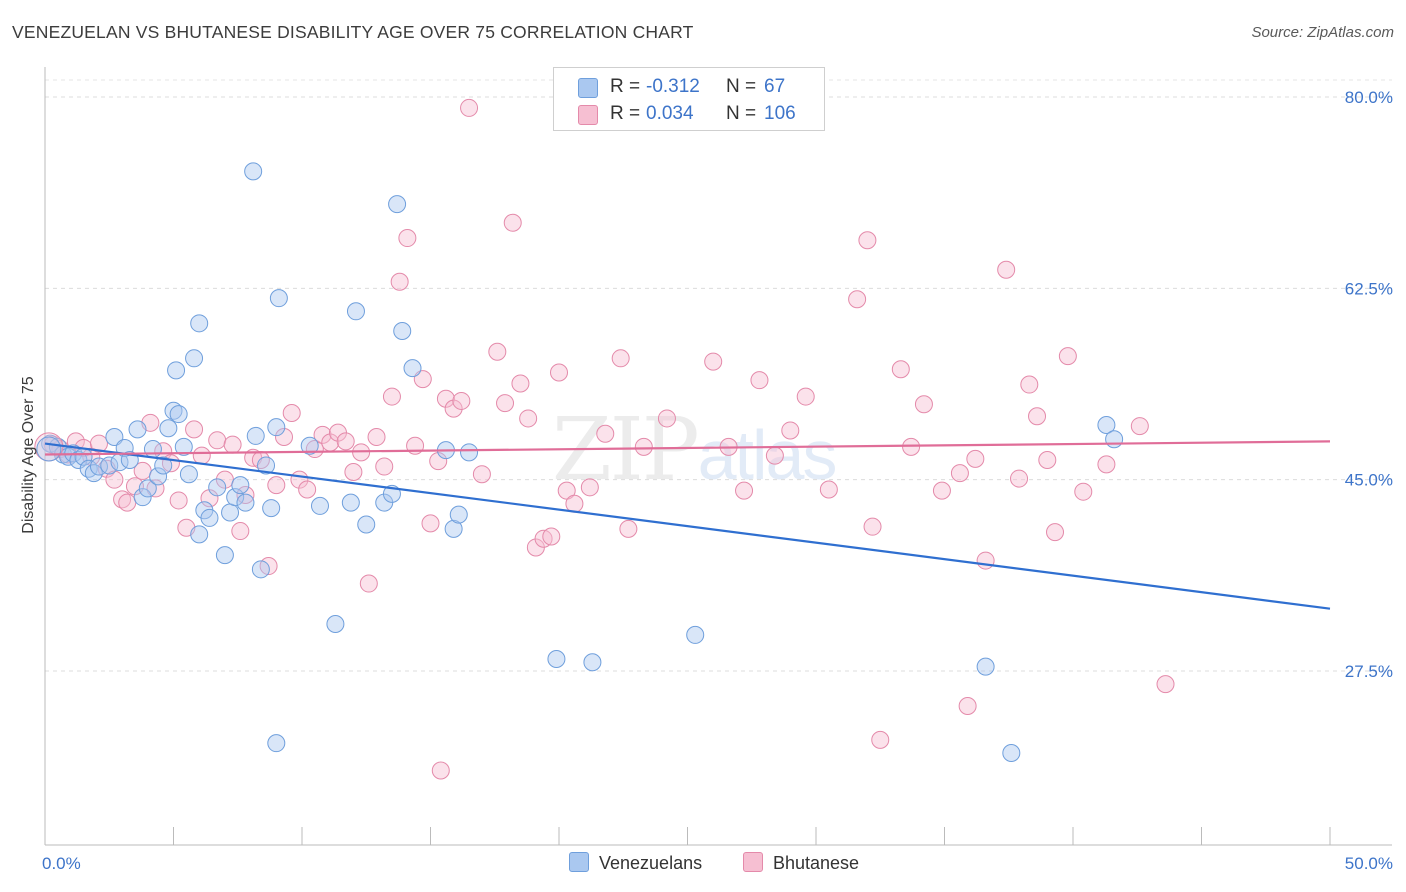 The image size is (1406, 892). I want to click on legend-row-venezuelans: R = -0.312 N = 67, so click(689, 87).